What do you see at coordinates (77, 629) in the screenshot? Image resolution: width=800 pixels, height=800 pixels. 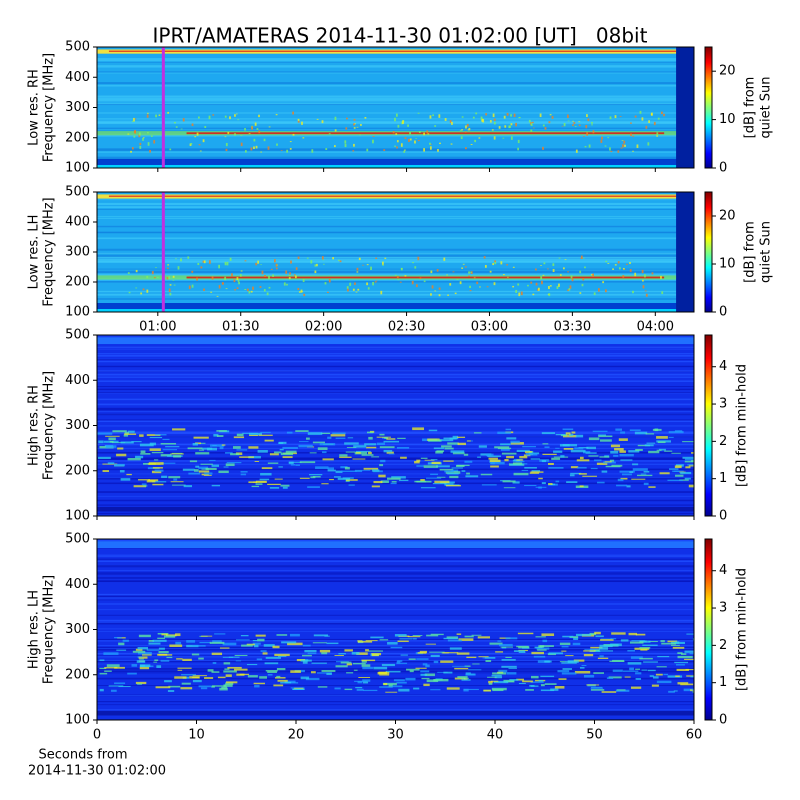 I see `y-tick-label: 300` at bounding box center [77, 629].